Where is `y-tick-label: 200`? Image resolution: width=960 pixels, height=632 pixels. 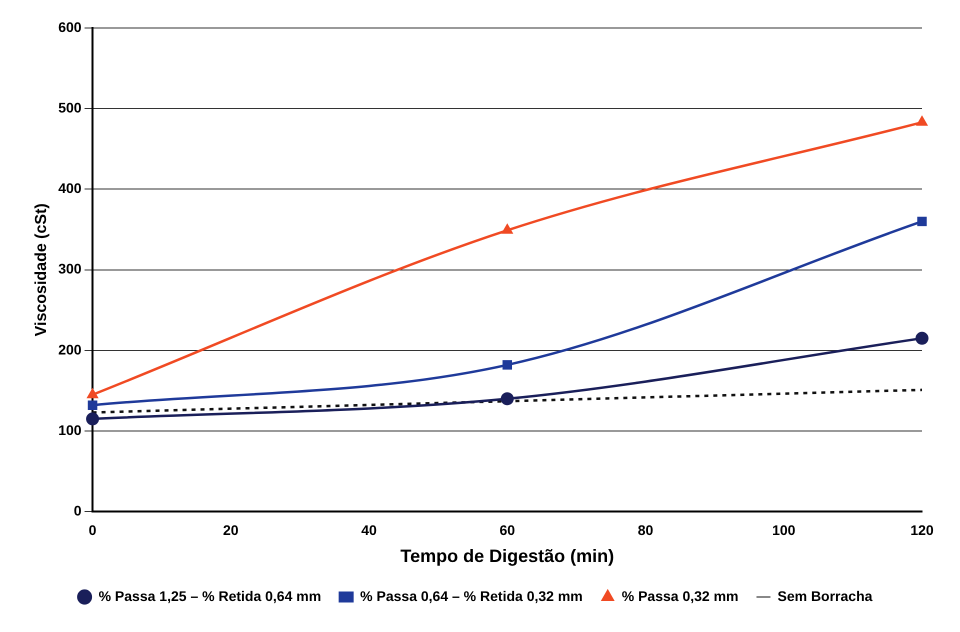 y-tick-label: 200 is located at coordinates (70, 349).